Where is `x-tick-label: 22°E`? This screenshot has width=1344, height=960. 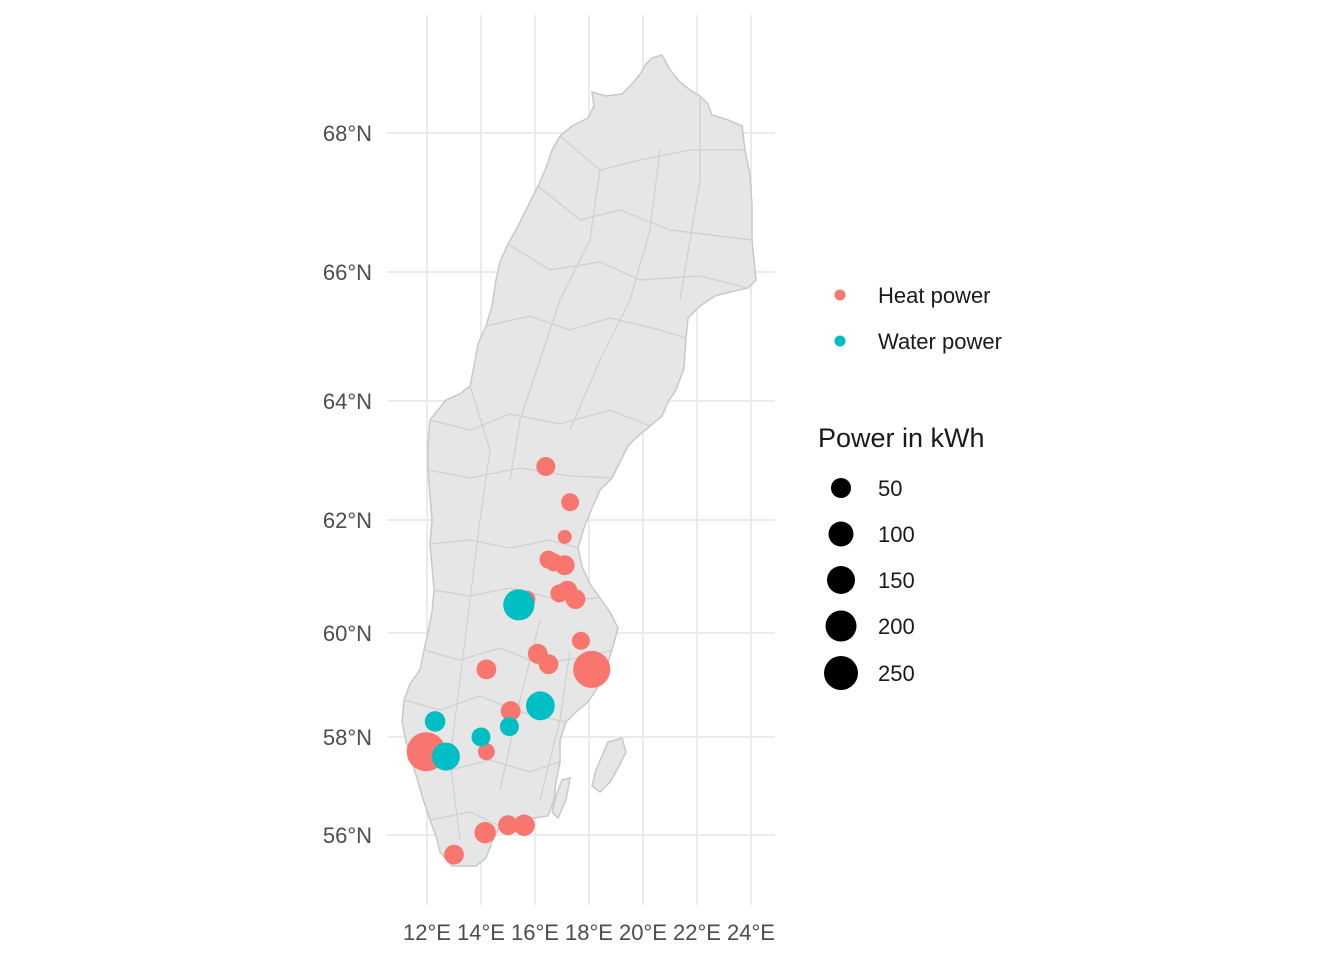 x-tick-label: 22°E is located at coordinates (697, 932).